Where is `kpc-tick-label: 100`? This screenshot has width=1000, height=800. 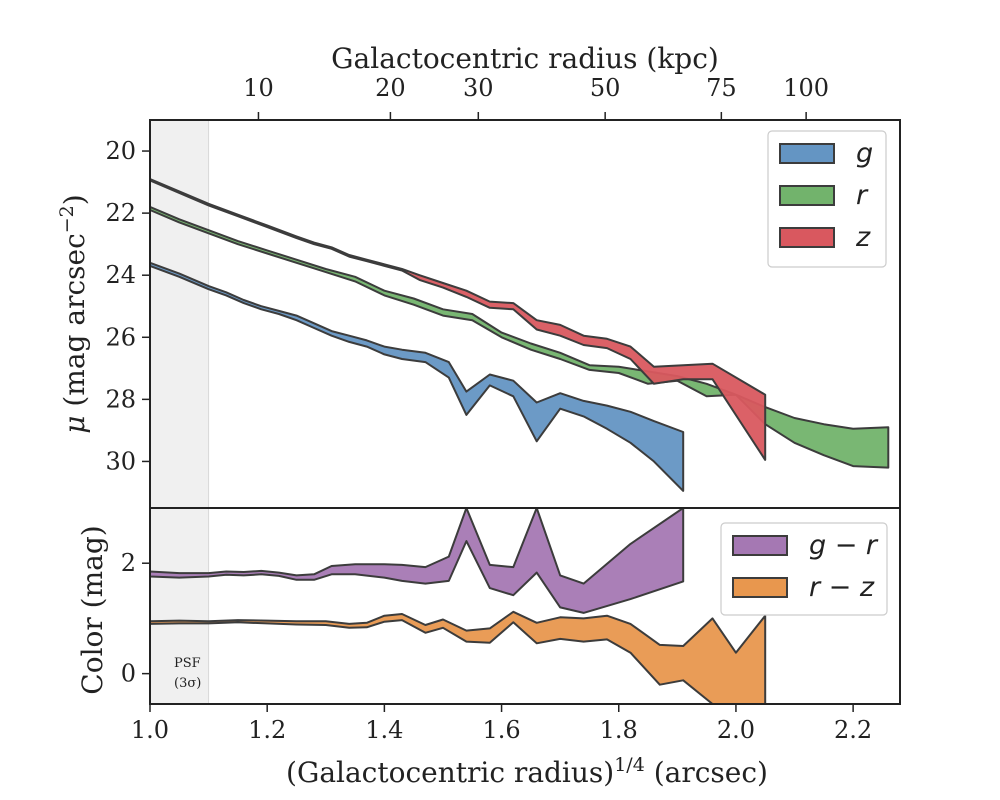 kpc-tick-label: 100 is located at coordinates (806, 88).